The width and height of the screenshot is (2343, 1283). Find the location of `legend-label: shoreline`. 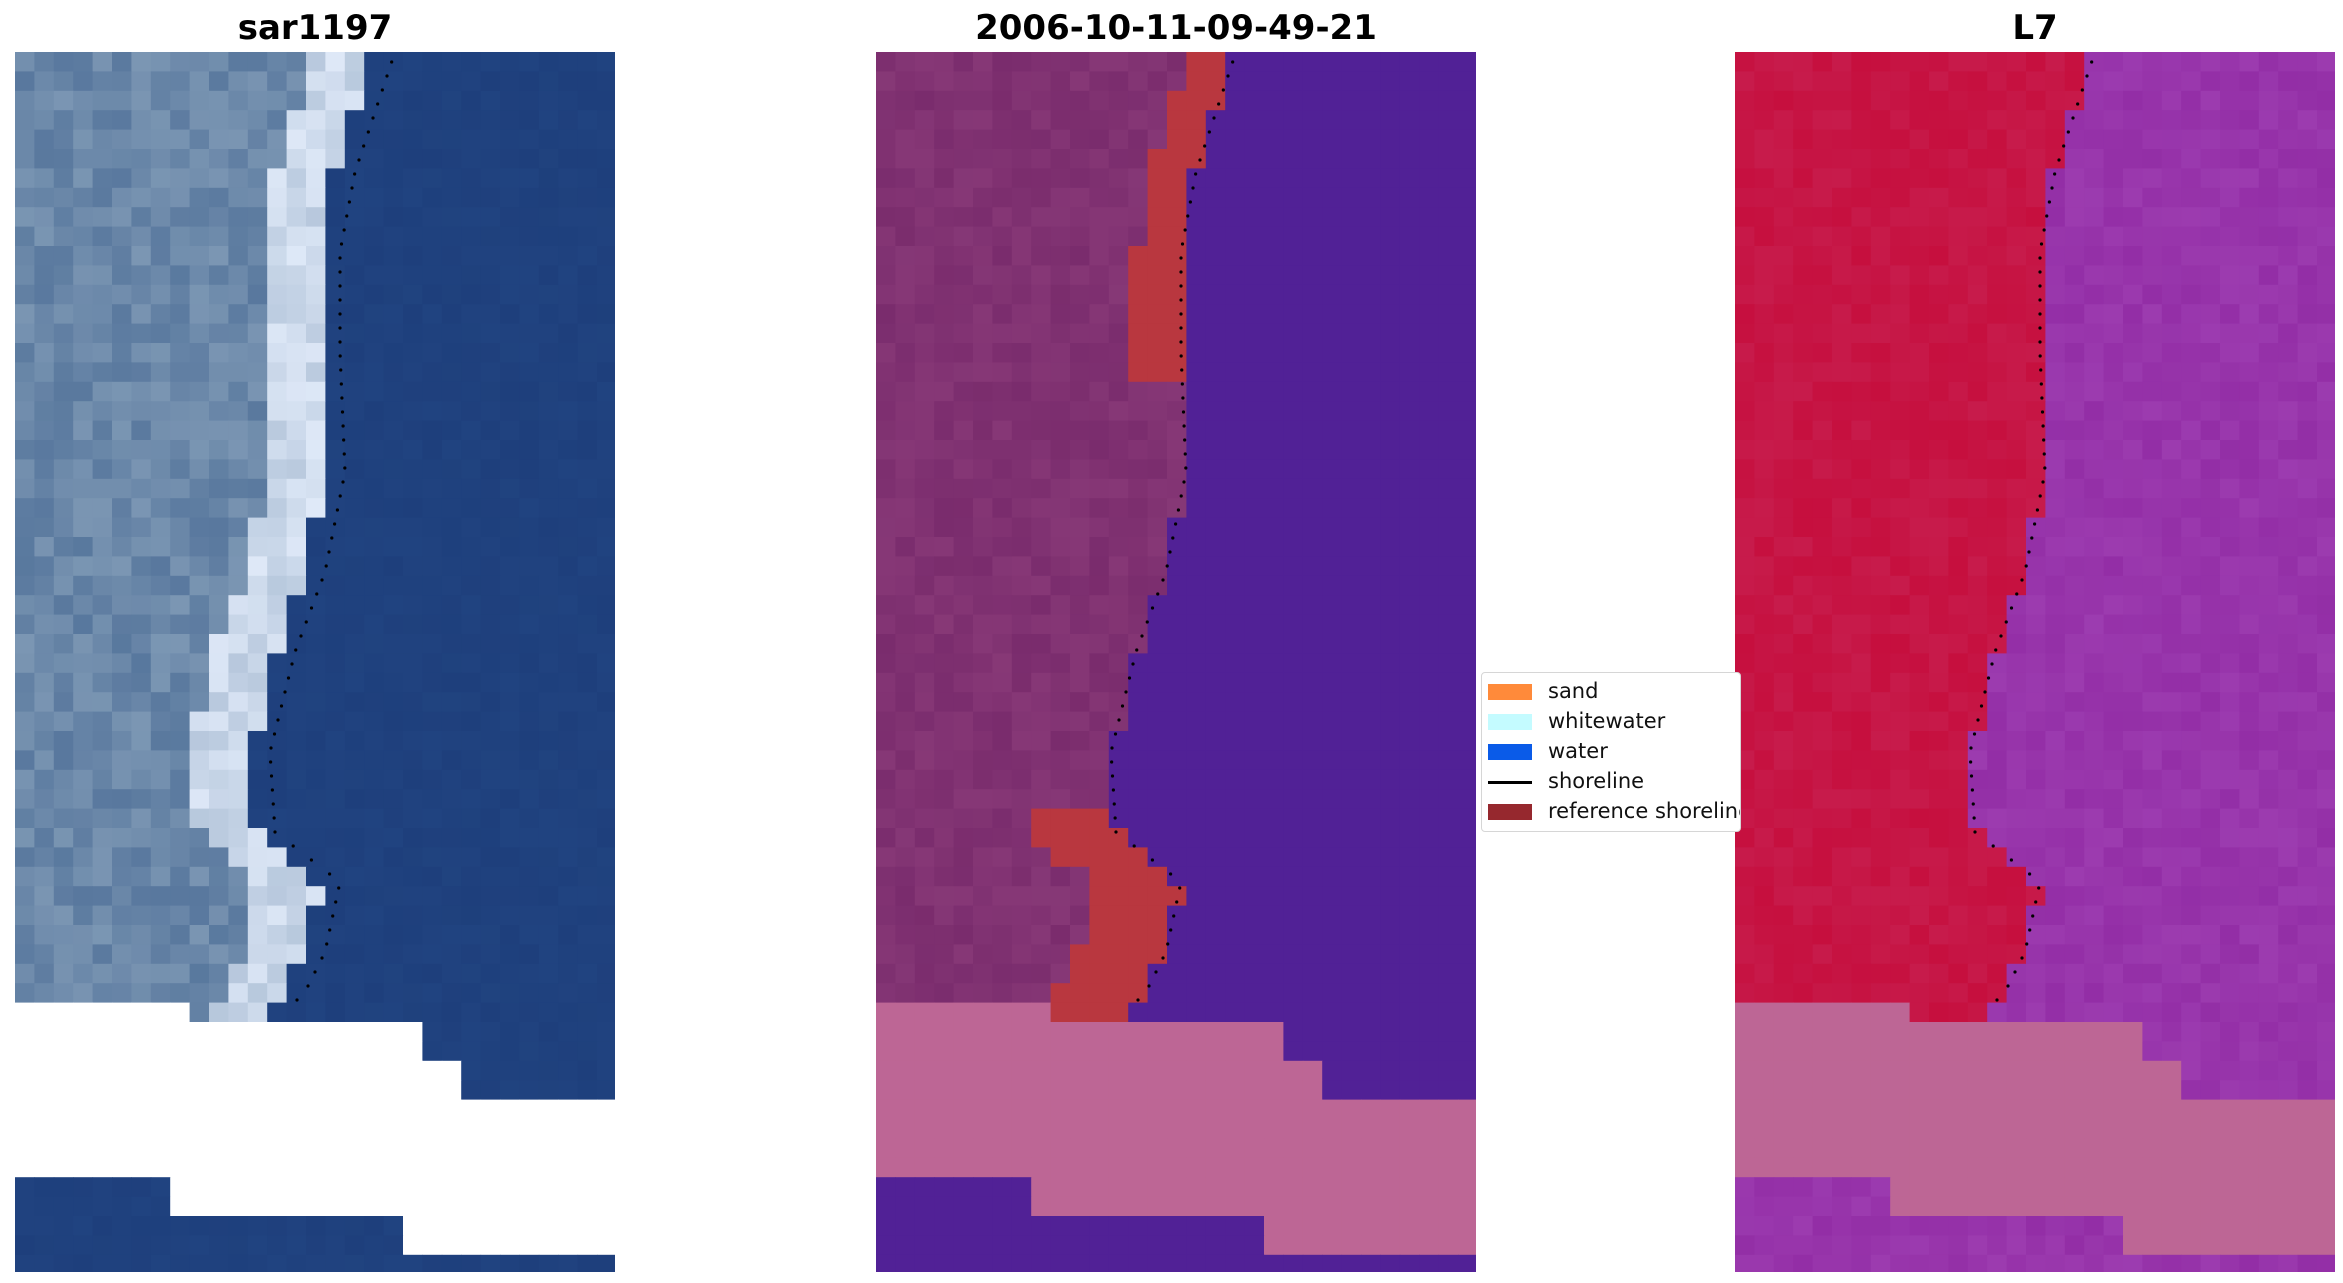

legend-label: shoreline is located at coordinates (1596, 781).